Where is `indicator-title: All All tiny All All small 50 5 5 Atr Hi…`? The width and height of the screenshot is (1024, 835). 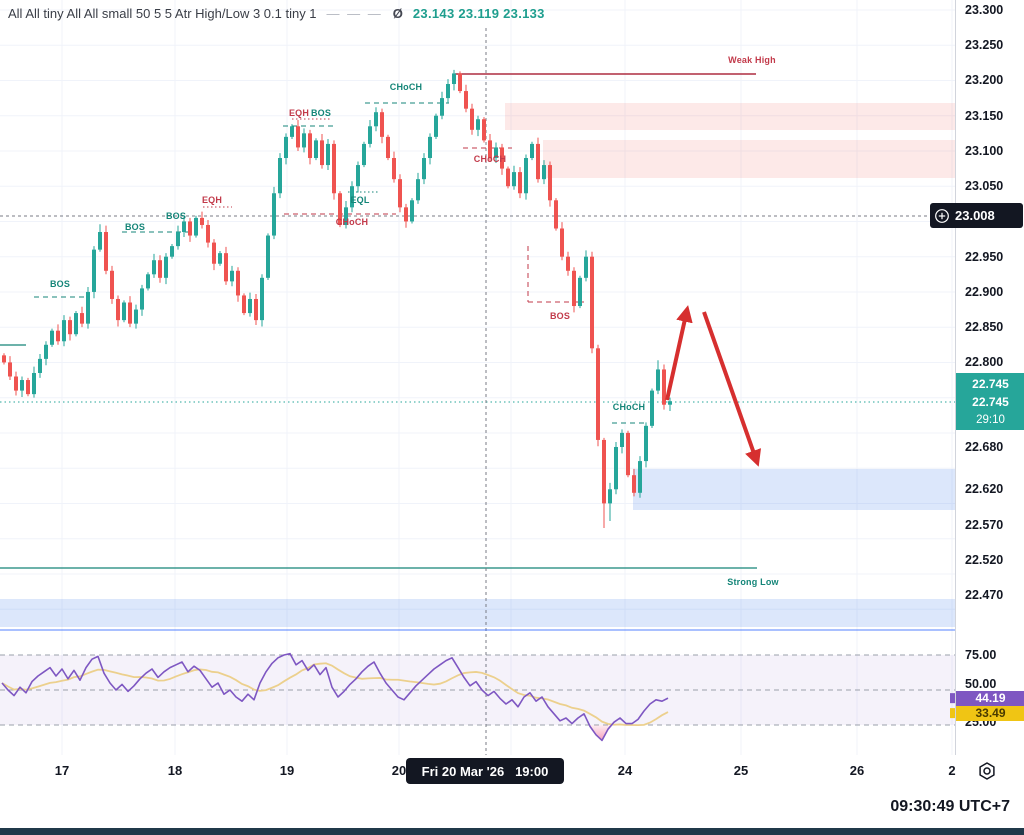
indicator-title: All All tiny All All small 50 5 5 Atr Hi… is located at coordinates (162, 13).